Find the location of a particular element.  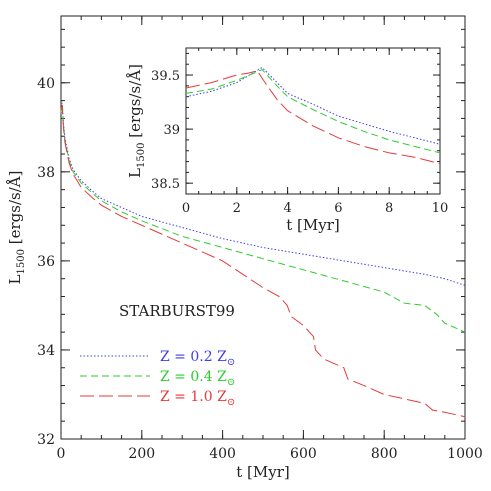

inset-x-axis-label: t [Myr] is located at coordinates (313, 225).